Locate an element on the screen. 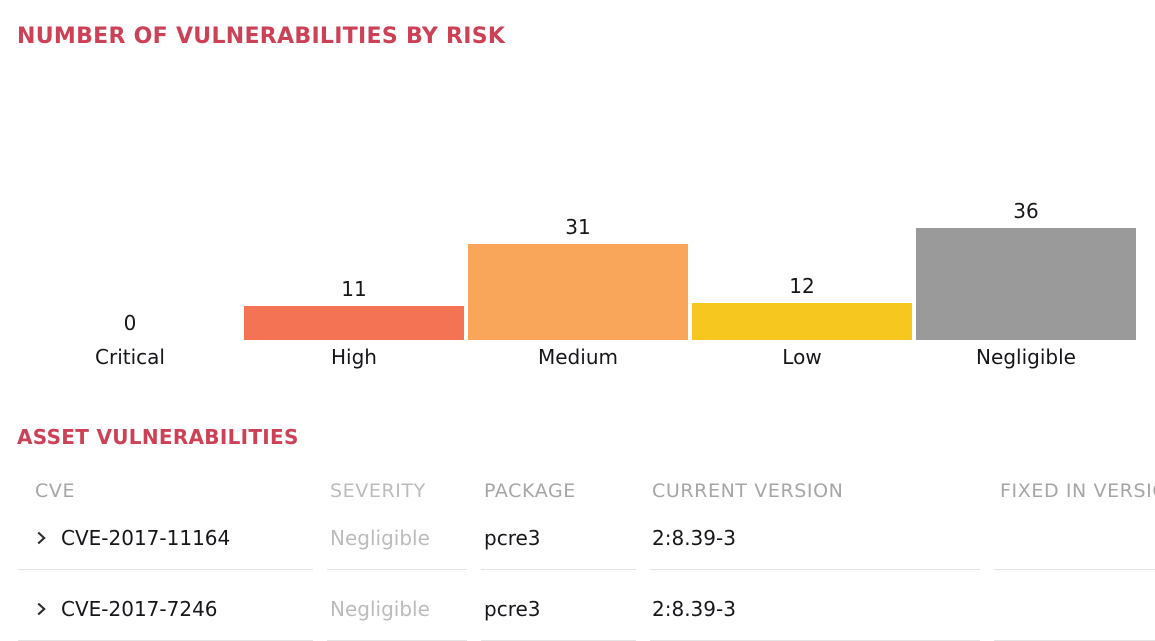 This screenshot has height=641, width=1155. table-row: CVE-2017-11164 Negligible pcre3 2:8.39-3 is located at coordinates (586, 538).